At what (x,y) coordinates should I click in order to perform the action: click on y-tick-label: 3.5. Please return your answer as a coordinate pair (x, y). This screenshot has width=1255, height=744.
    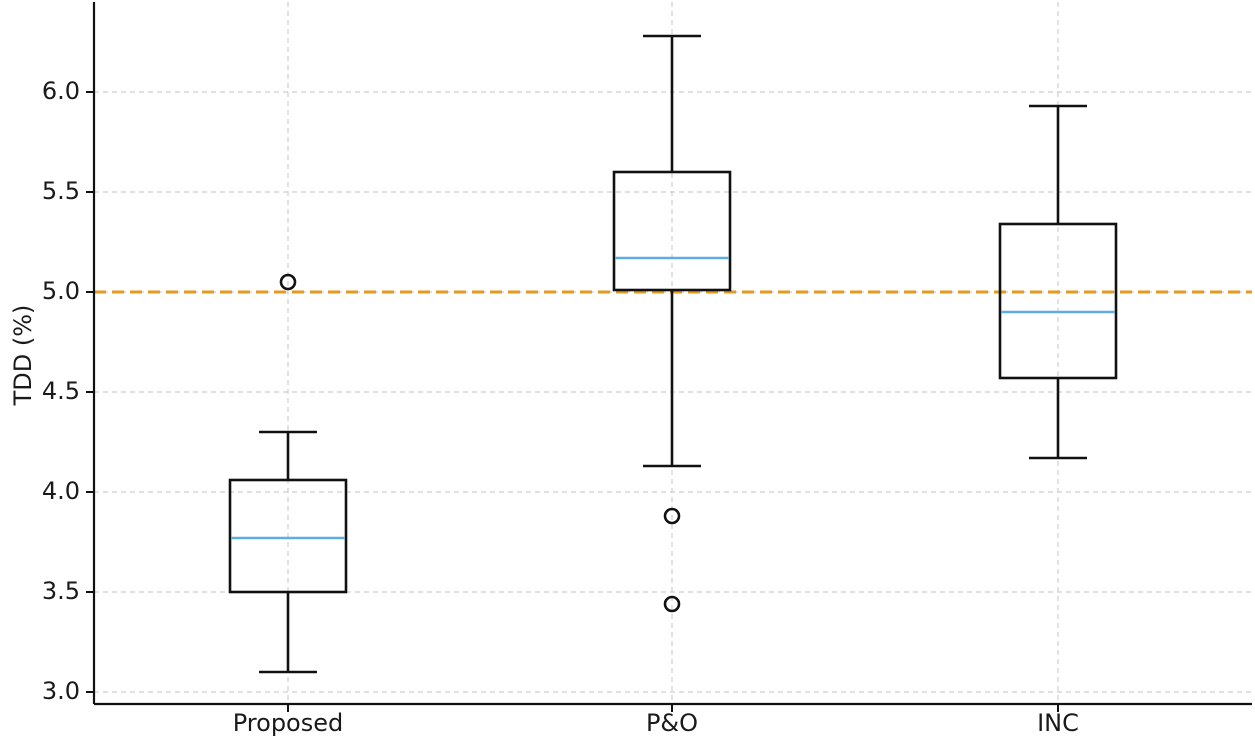
    Looking at the image, I should click on (61, 591).